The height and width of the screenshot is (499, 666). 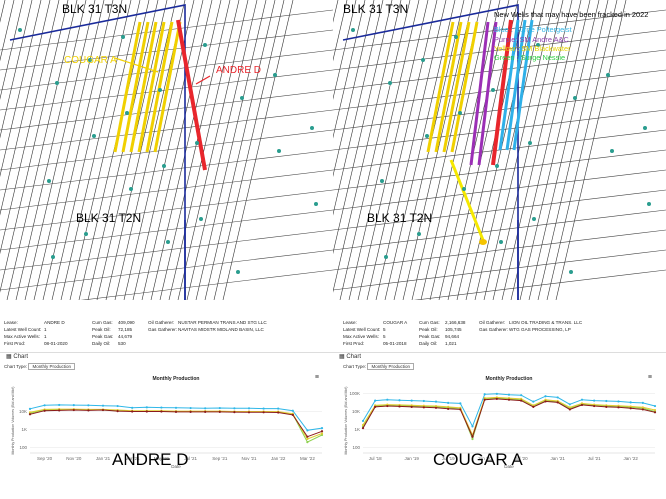 I want to click on andre-d-wellbore, so click(x=502, y=92).